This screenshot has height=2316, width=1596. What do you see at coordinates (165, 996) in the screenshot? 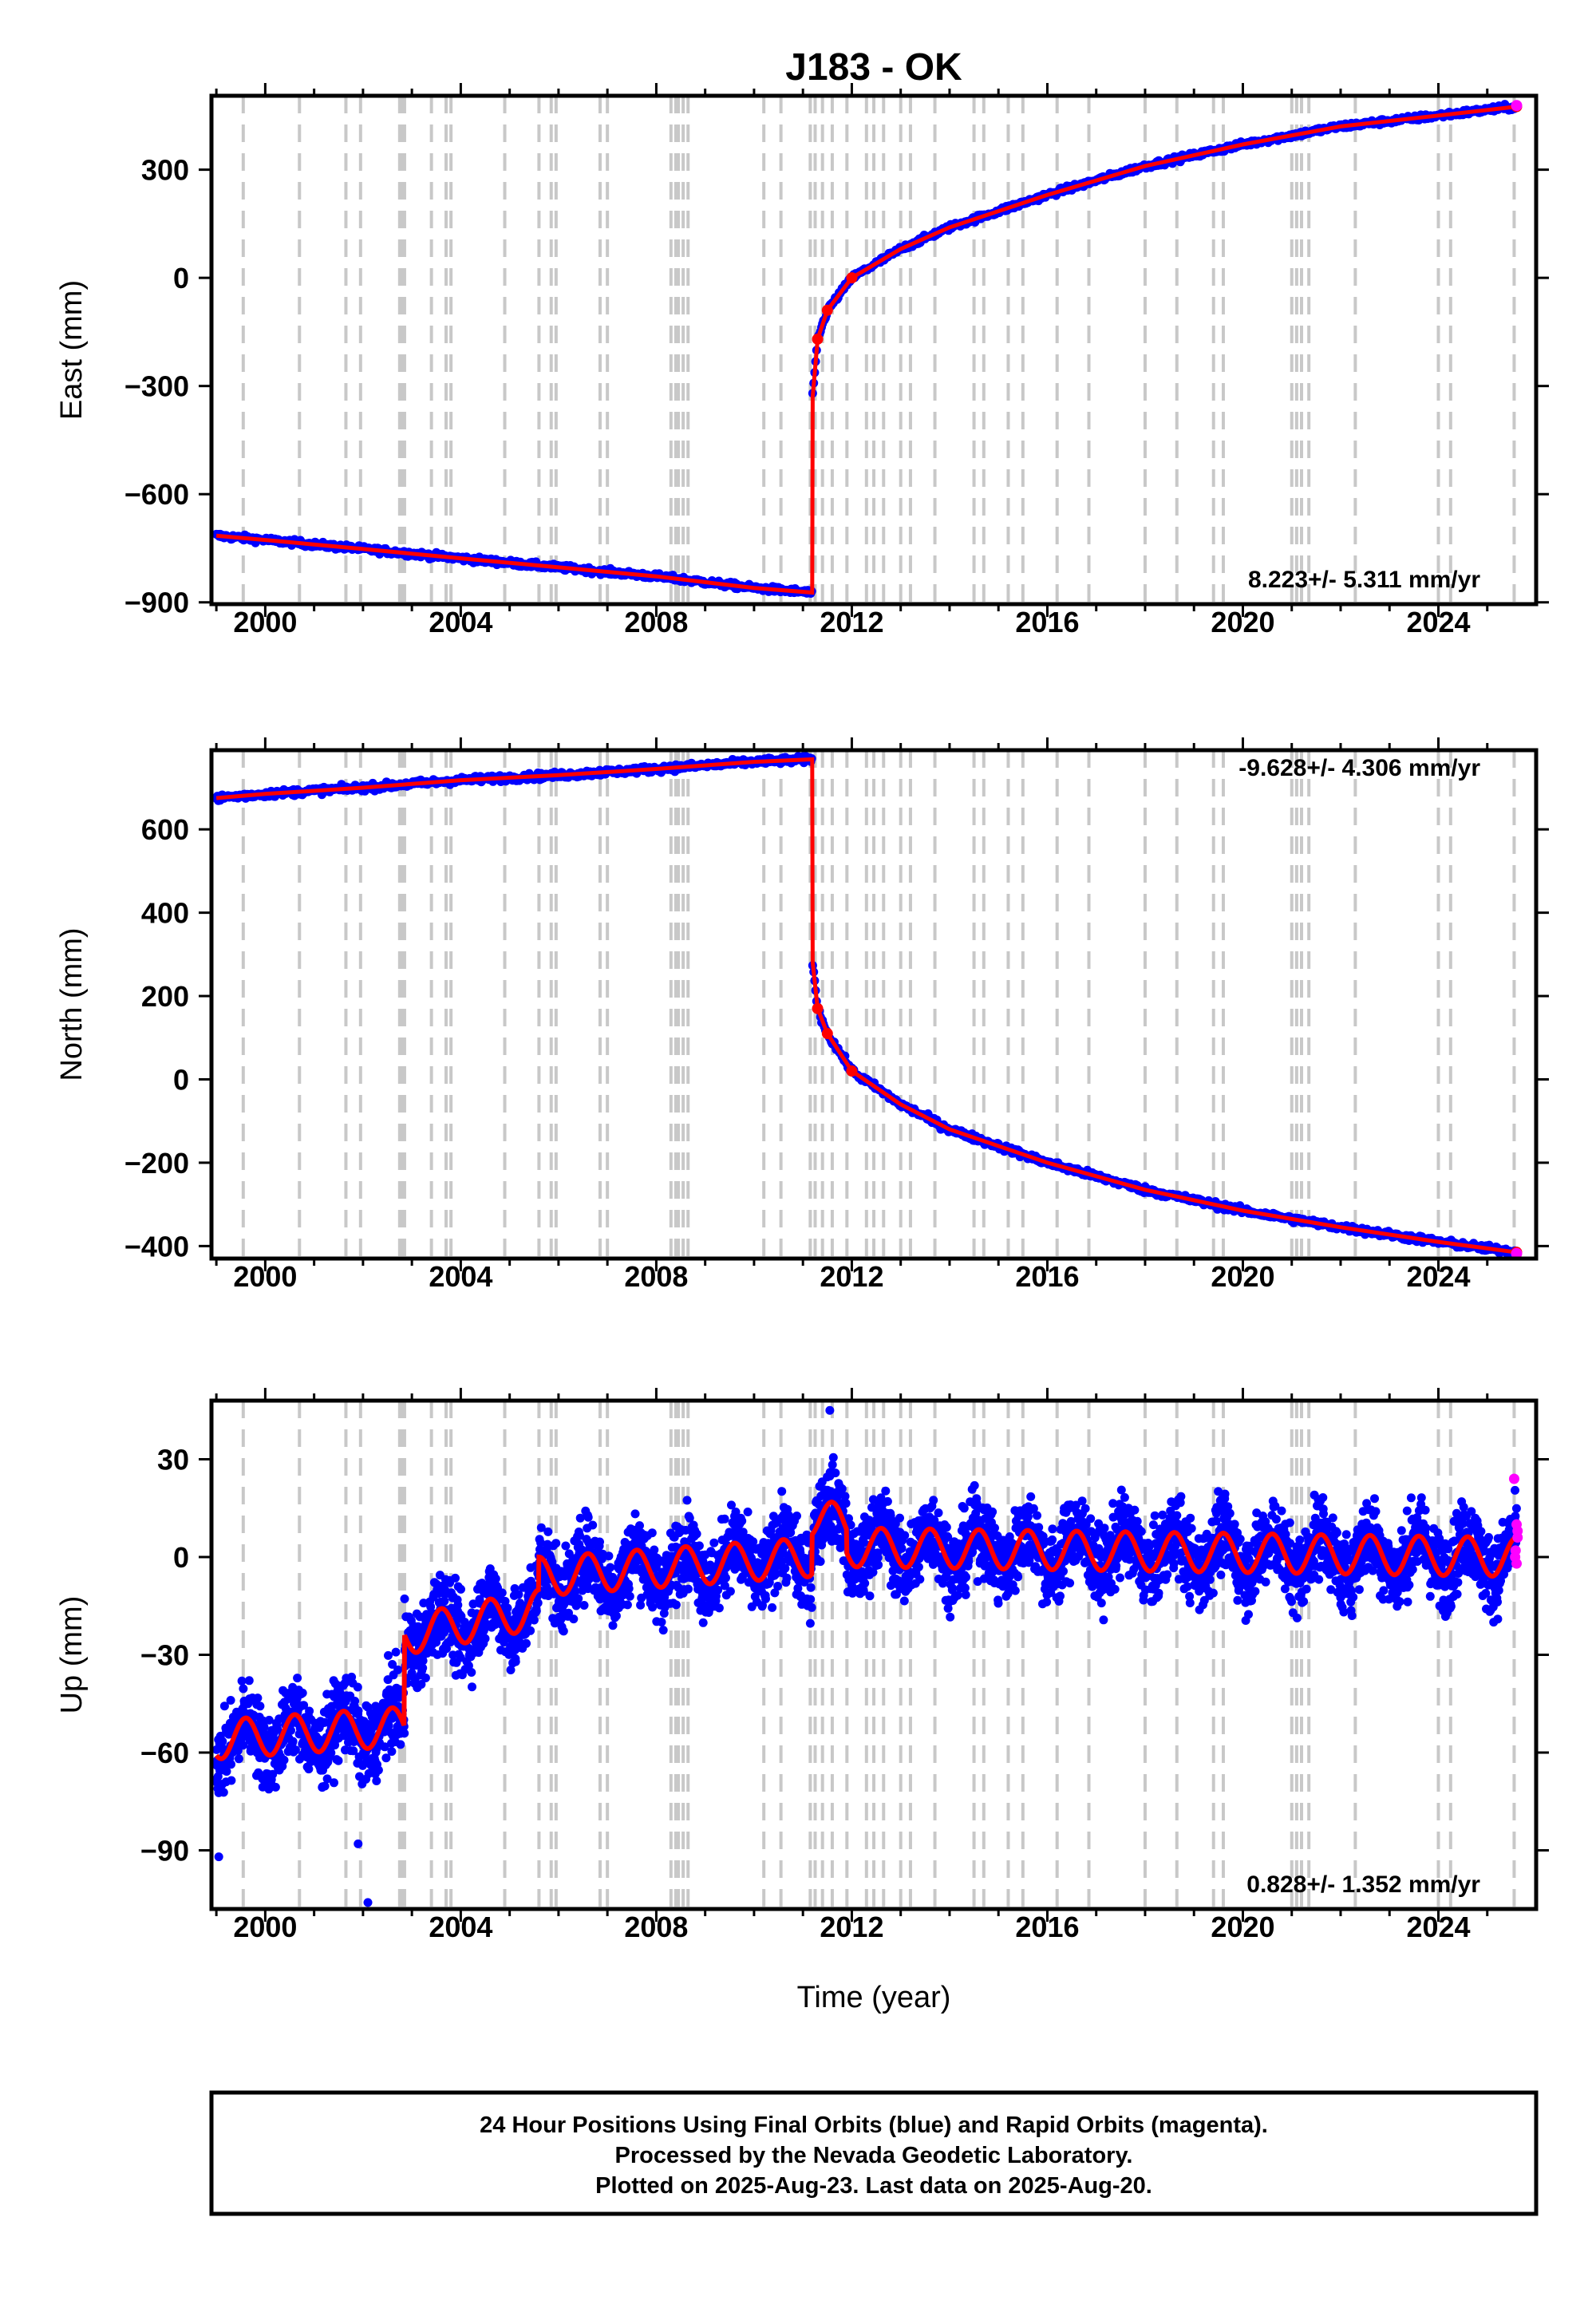
I see `y-tick-label: 200` at bounding box center [165, 996].